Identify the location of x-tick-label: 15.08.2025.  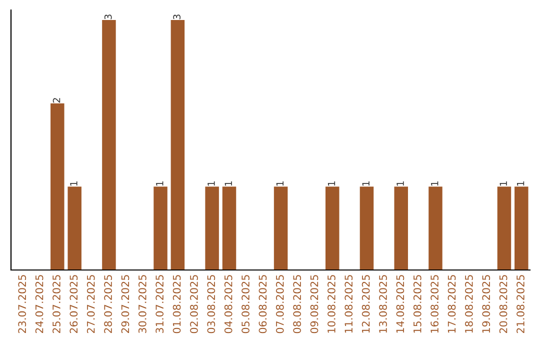
(417, 304).